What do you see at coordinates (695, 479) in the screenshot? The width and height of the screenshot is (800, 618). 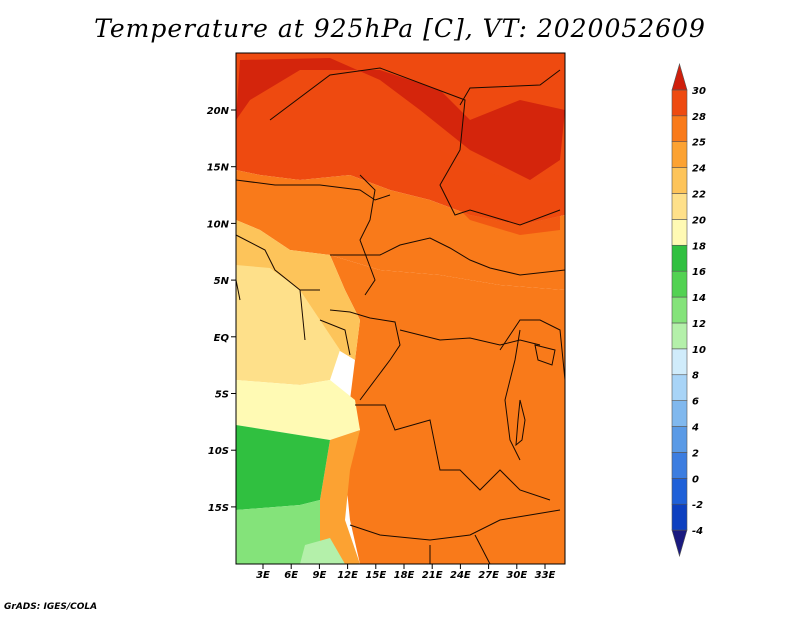 I see `colorbar-label: 0` at bounding box center [695, 479].